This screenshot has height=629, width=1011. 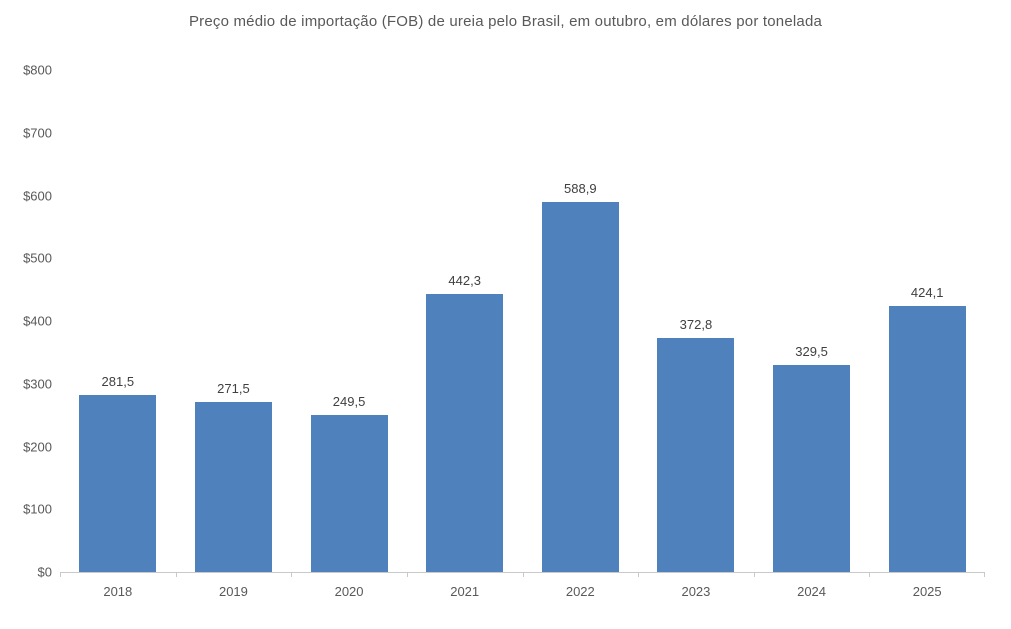 What do you see at coordinates (696, 325) in the screenshot?
I see `bar-value-label: 372,8` at bounding box center [696, 325].